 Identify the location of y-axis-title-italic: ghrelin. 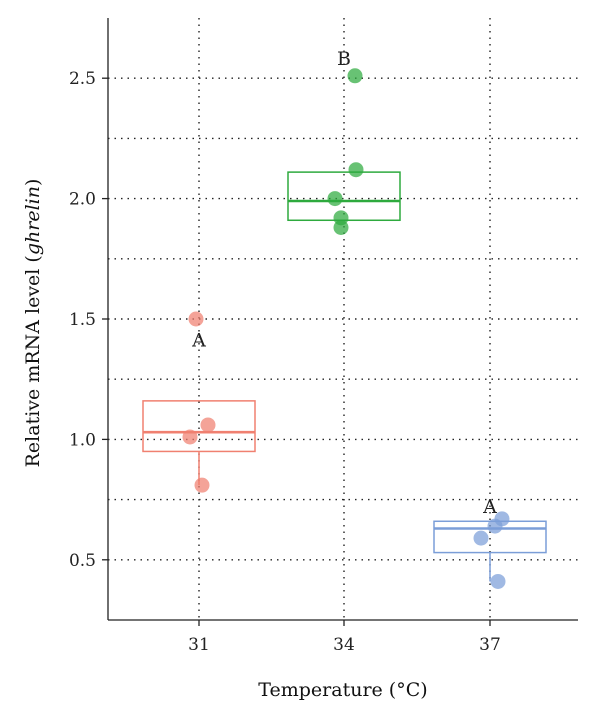
(33, 220).